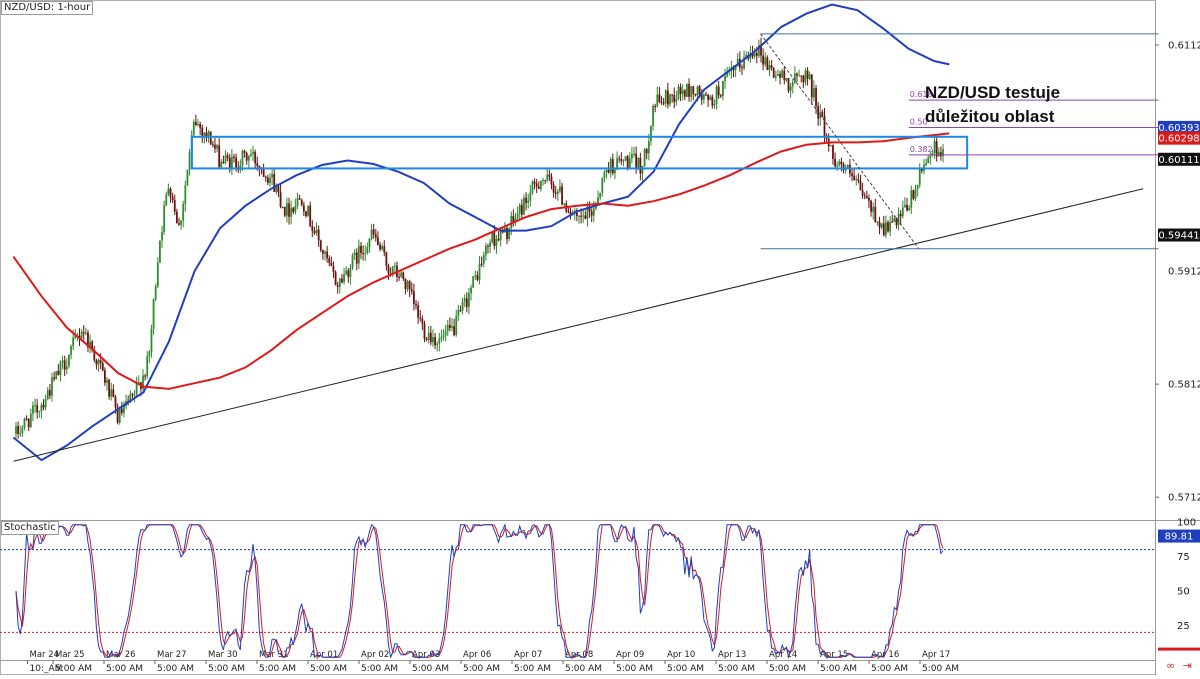 The image size is (1200, 679). Describe the element at coordinates (919, 122) in the screenshot. I see `fib-level-label: 0.50` at that location.